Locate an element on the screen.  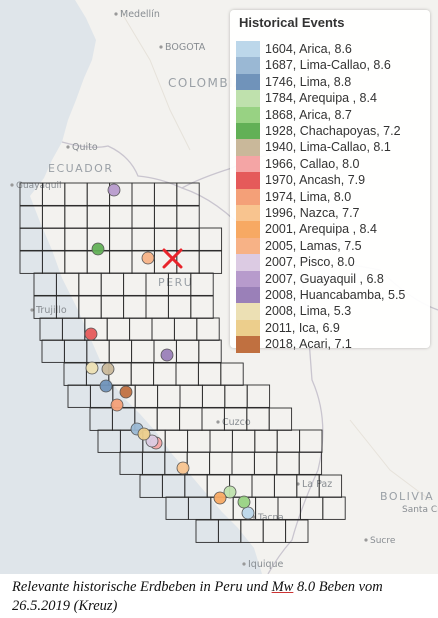
legend-label: 2005, Lamas, 7.5 is located at coordinates (313, 245).